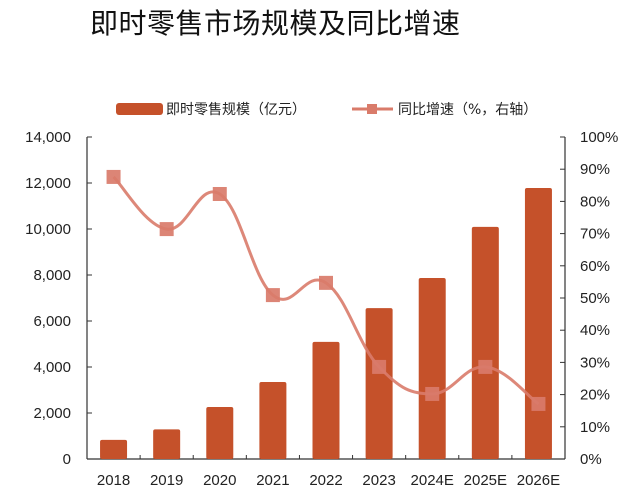 The image size is (643, 500). What do you see at coordinates (599, 137) in the screenshot?
I see `right-y-tick-label: 100%` at bounding box center [599, 137].